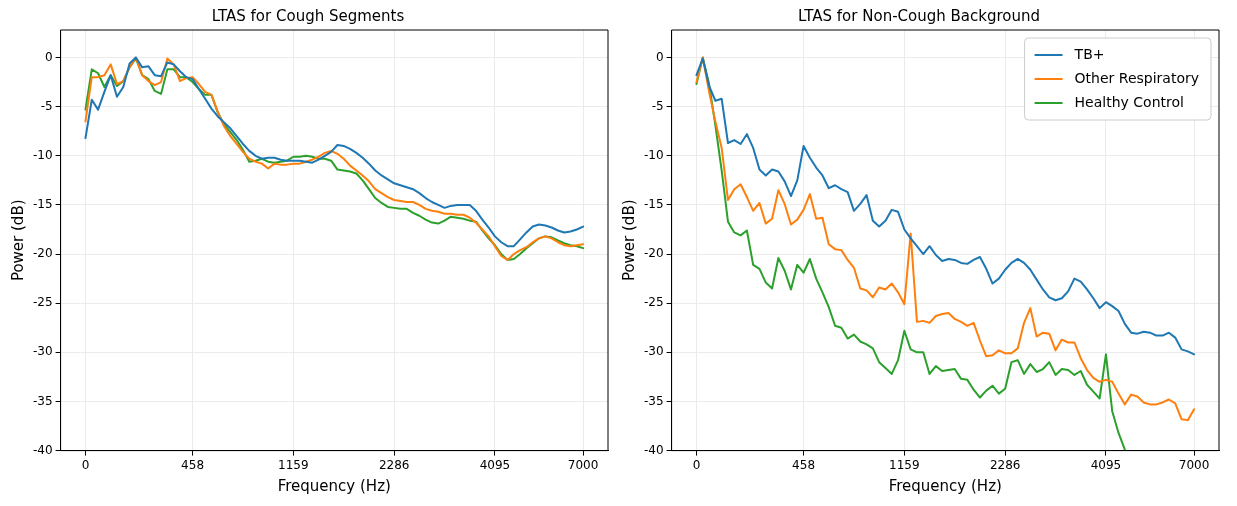 The width and height of the screenshot is (1237, 506). I want to click on legend-label: Other Respiratory, so click(1137, 77).